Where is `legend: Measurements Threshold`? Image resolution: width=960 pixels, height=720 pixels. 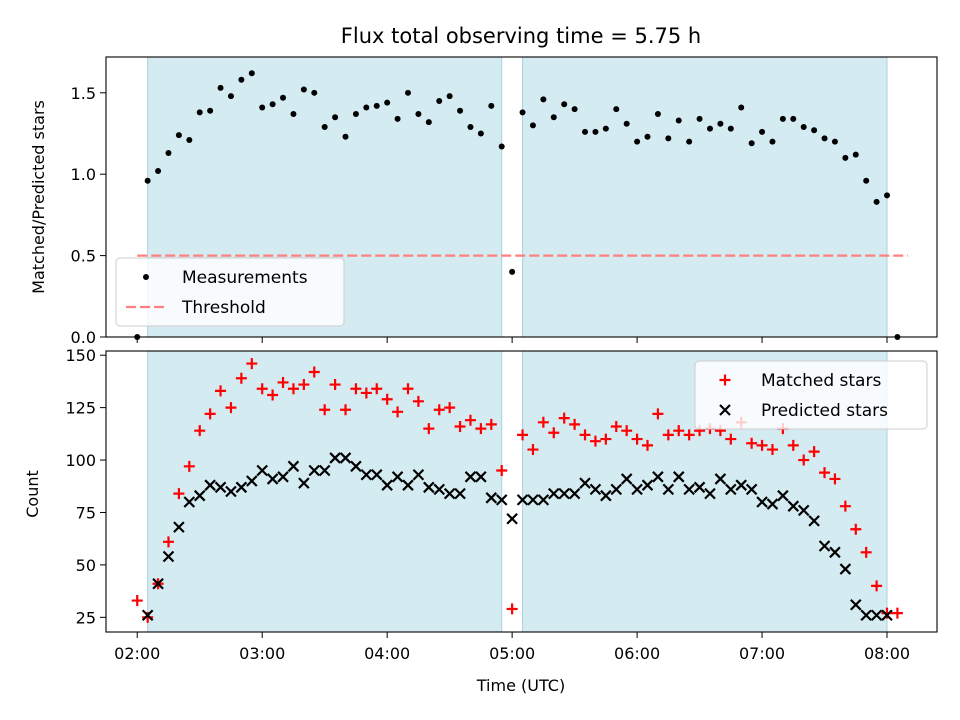
legend: Measurements Threshold is located at coordinates (230, 292).